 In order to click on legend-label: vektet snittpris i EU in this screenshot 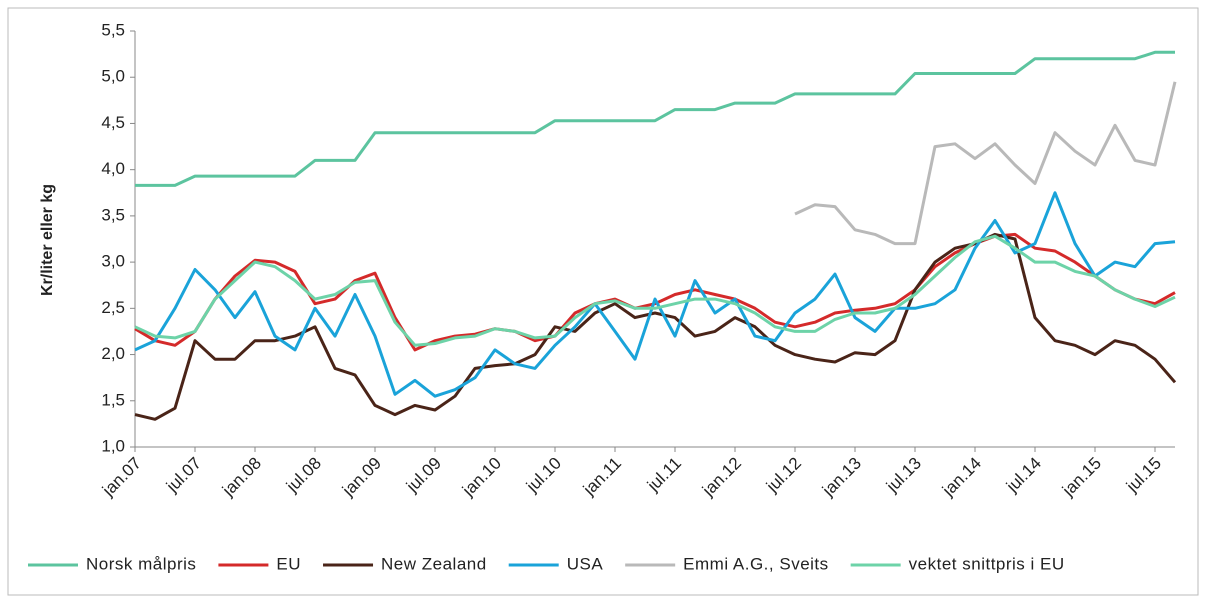, I will do `click(987, 563)`.